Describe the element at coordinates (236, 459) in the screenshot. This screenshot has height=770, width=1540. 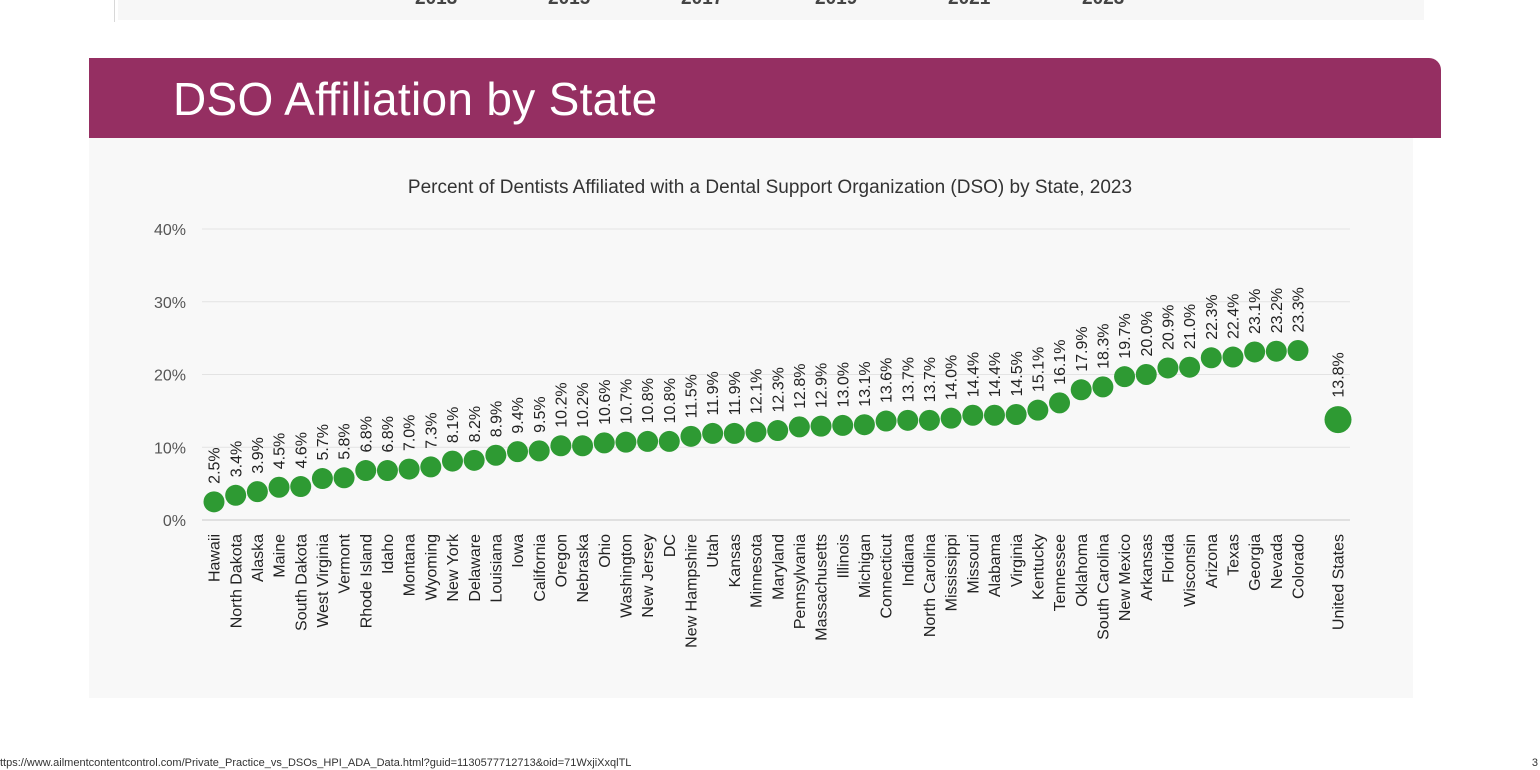
I see `data-label: 3.4%` at that location.